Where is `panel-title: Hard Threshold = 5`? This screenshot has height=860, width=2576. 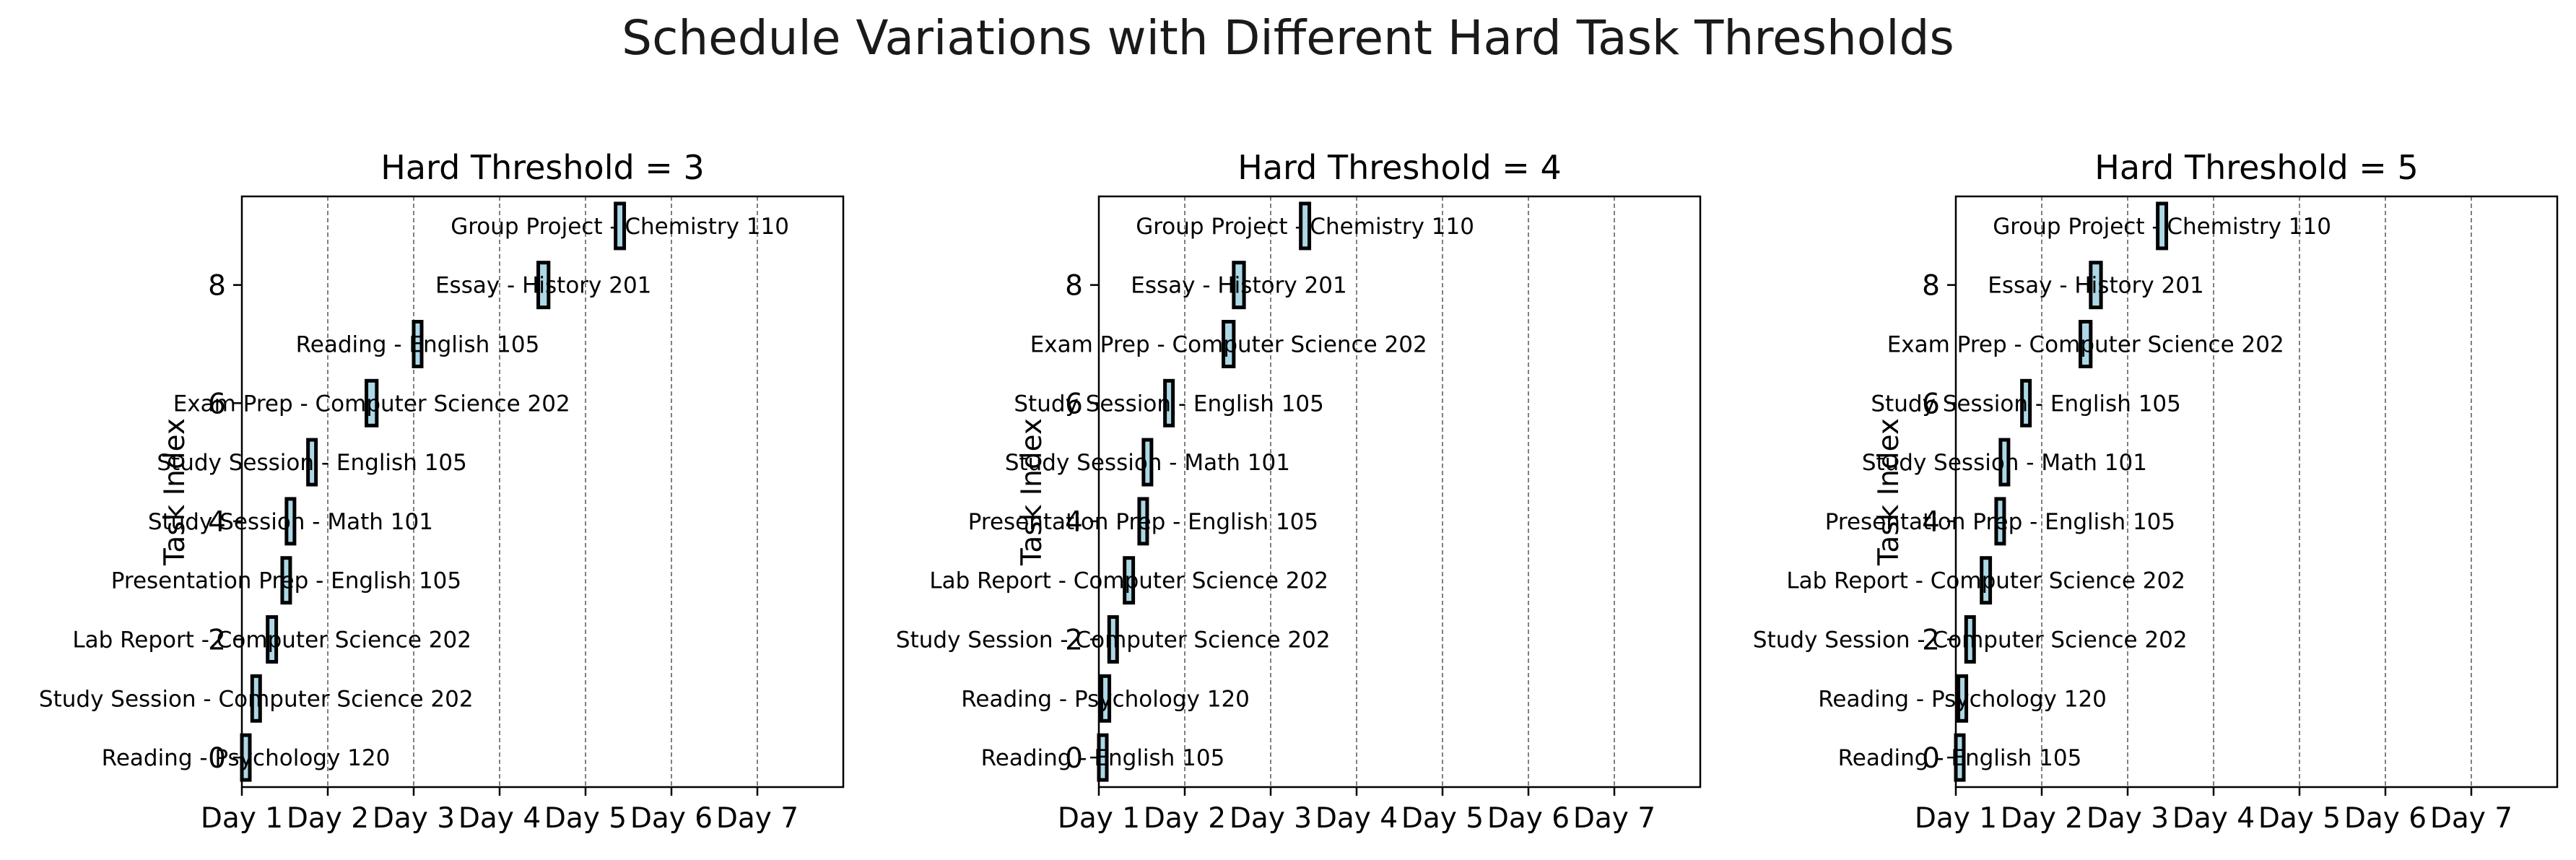
panel-title: Hard Threshold = 5 is located at coordinates (2256, 167).